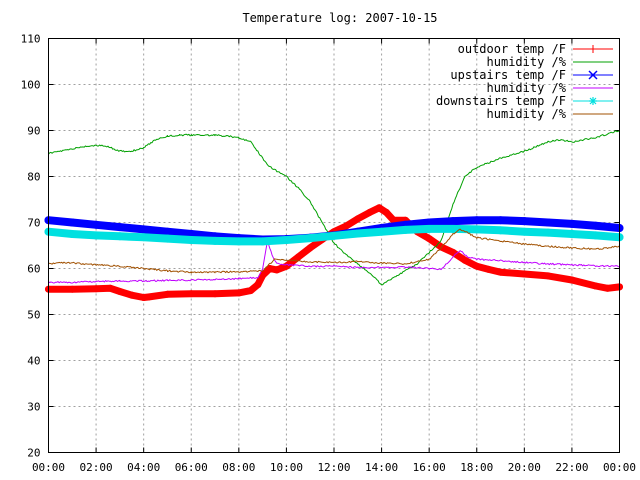  What do you see at coordinates (33, 315) in the screenshot?
I see `y-tick-label: 50` at bounding box center [33, 315].